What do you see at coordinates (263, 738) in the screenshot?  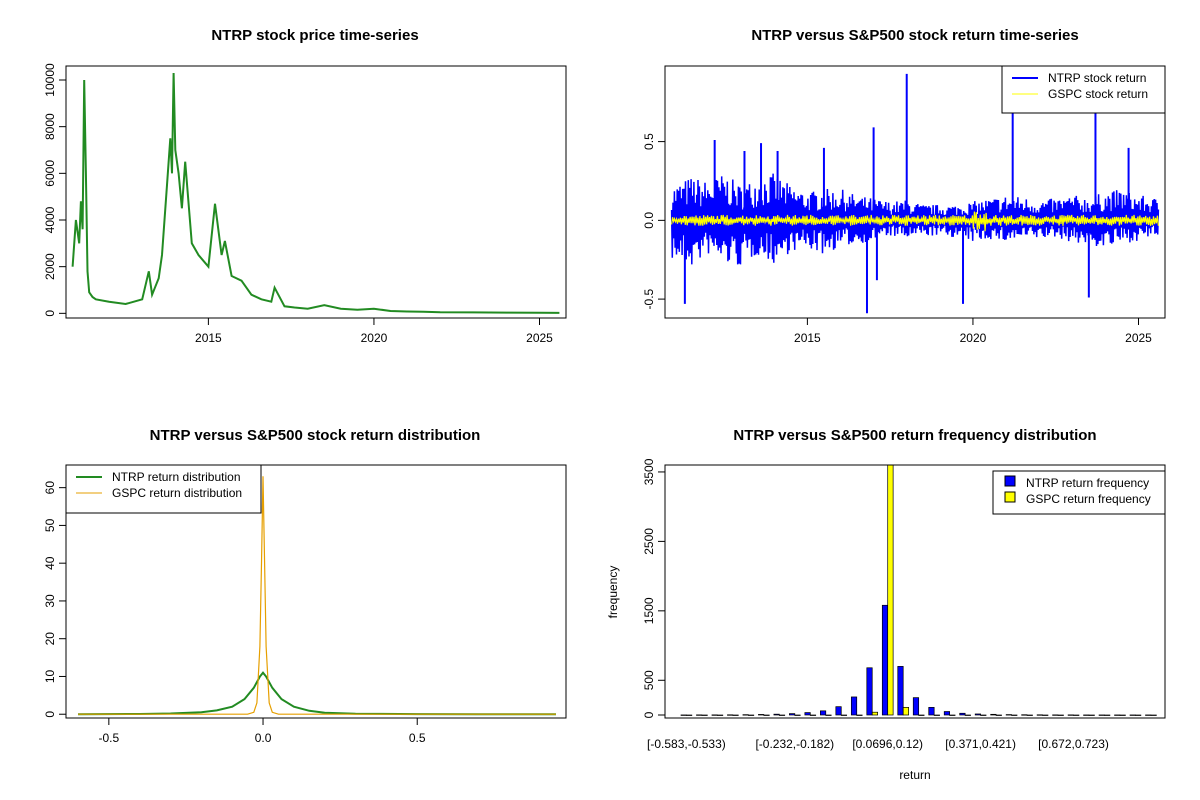 I see `x-tick-label: 0.0` at bounding box center [263, 738].